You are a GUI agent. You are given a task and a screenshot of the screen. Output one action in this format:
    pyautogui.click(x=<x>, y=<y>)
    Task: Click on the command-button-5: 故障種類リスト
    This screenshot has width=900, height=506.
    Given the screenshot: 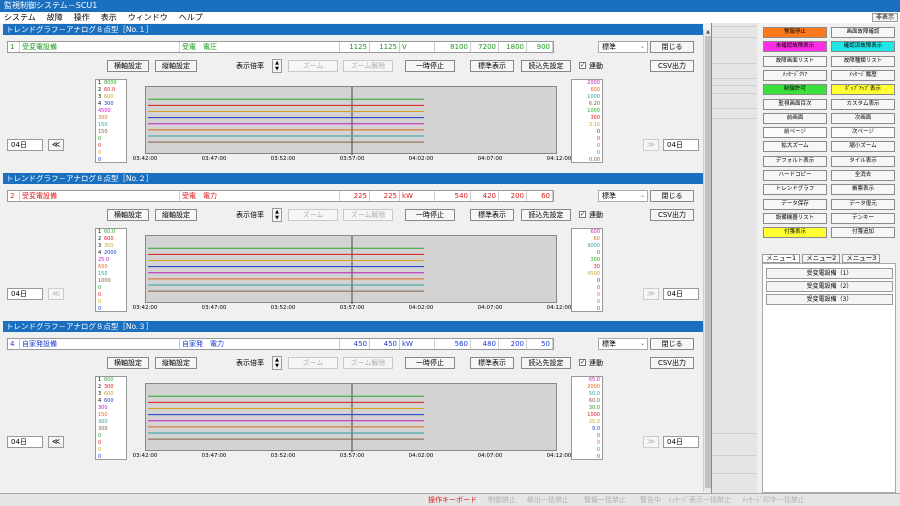 What is the action you would take?
    pyautogui.click(x=863, y=61)
    